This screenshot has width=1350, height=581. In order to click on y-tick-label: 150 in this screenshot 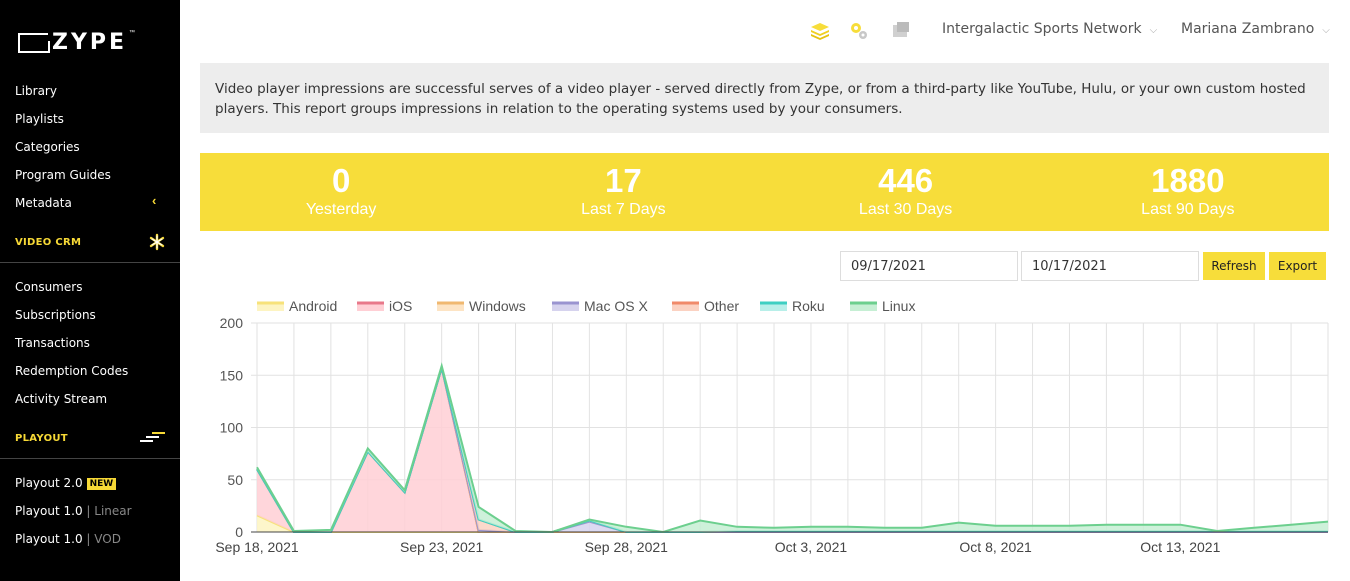, I will do `click(232, 375)`.